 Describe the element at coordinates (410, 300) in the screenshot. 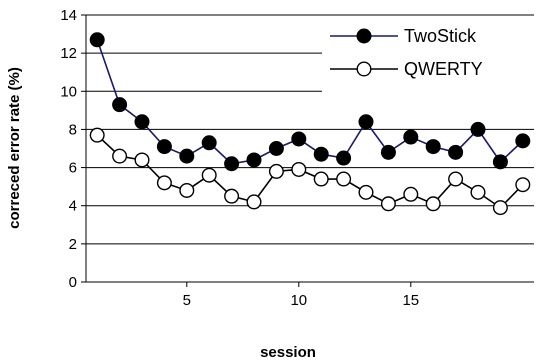

I see `x-tick-label: 15` at that location.